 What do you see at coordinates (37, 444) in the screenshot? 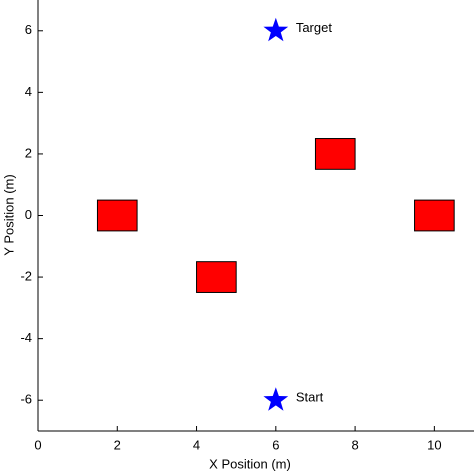
I see `x-tick-label: 0` at bounding box center [37, 444].